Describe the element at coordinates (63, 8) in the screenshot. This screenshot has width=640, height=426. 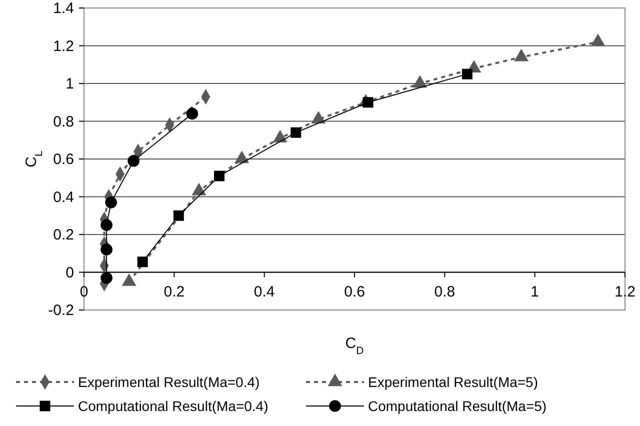
I see `y-tick-label: 1.4` at that location.